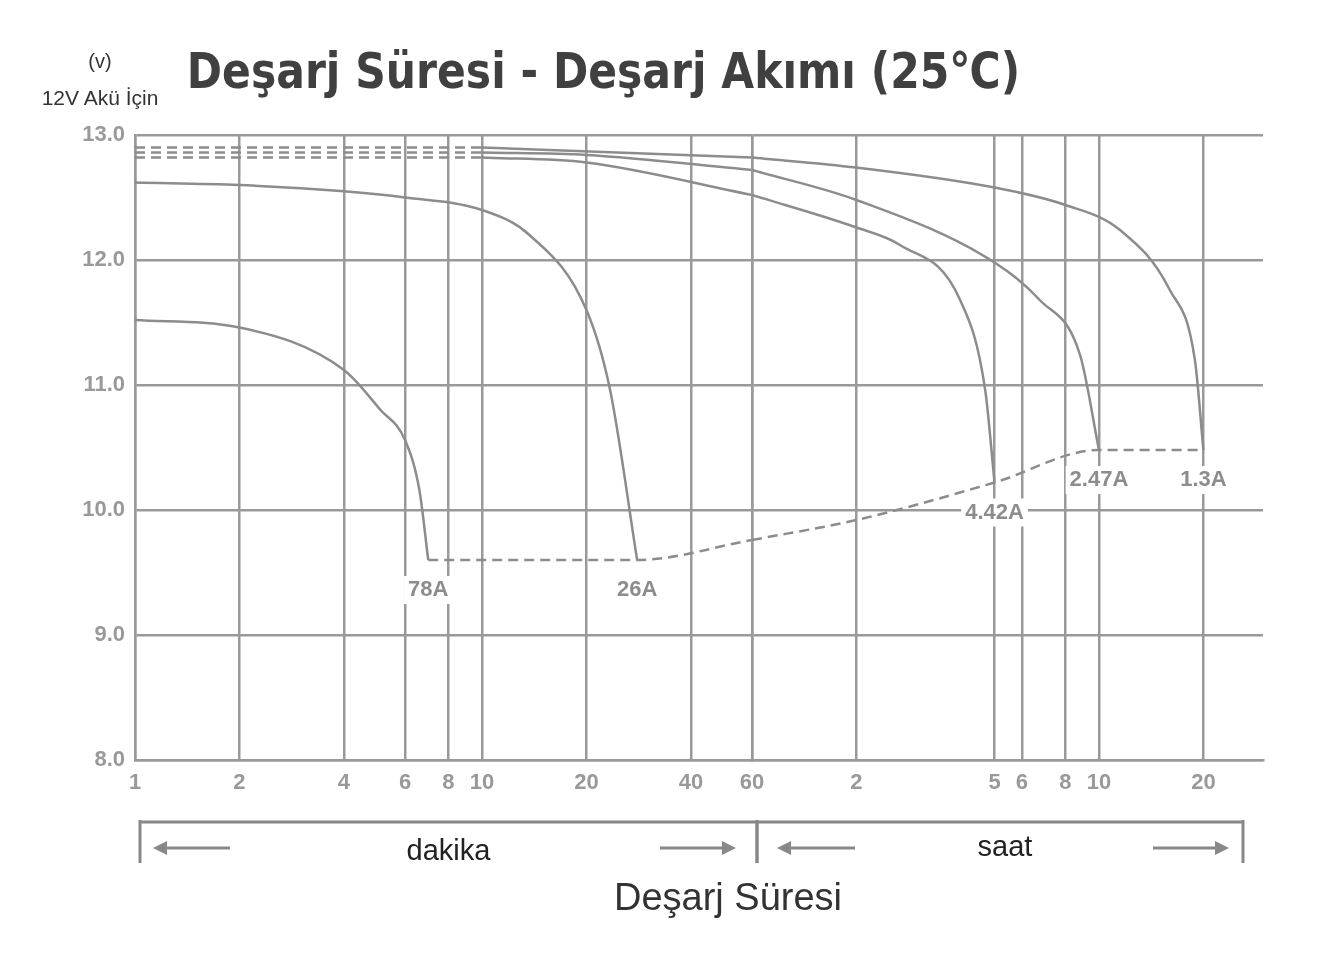 The image size is (1319, 976). Describe the element at coordinates (103, 134) in the screenshot. I see `y-tick-label: 13.0` at that location.